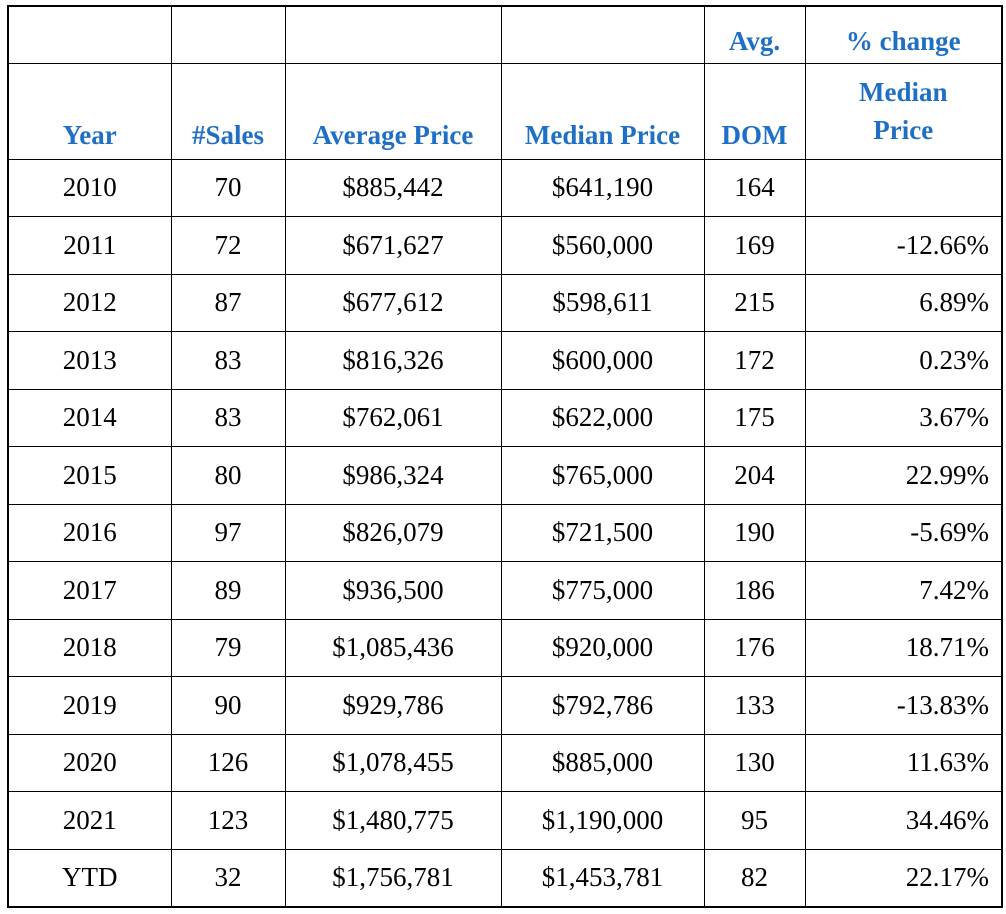 Image resolution: width=1006 pixels, height=914 pixels. What do you see at coordinates (393, 647) in the screenshot?
I see `cell-average-price: $1,085,436` at bounding box center [393, 647].